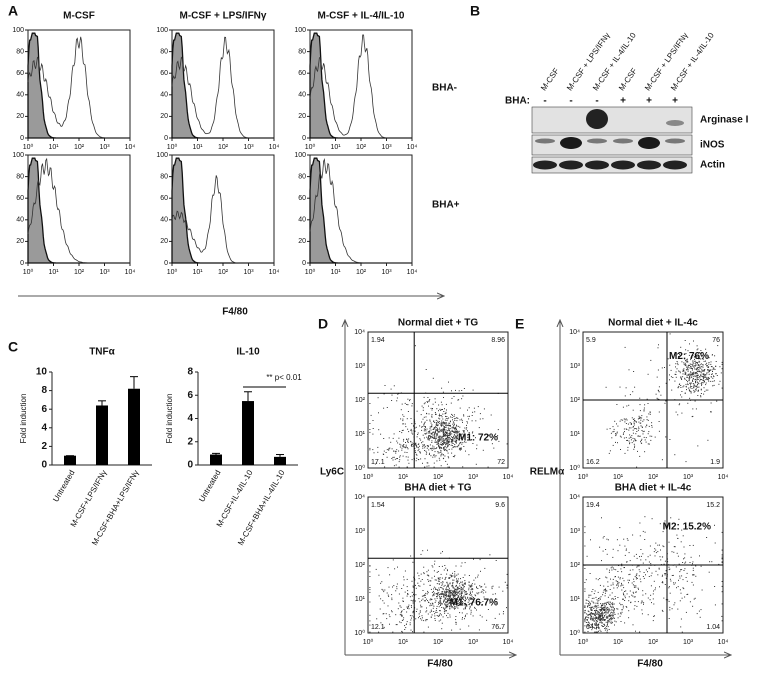 This screenshot has height=674, width=784. What do you see at coordinates (360, 599) in the screenshot?
I see `y-tick-label: 10¹` at bounding box center [360, 599].